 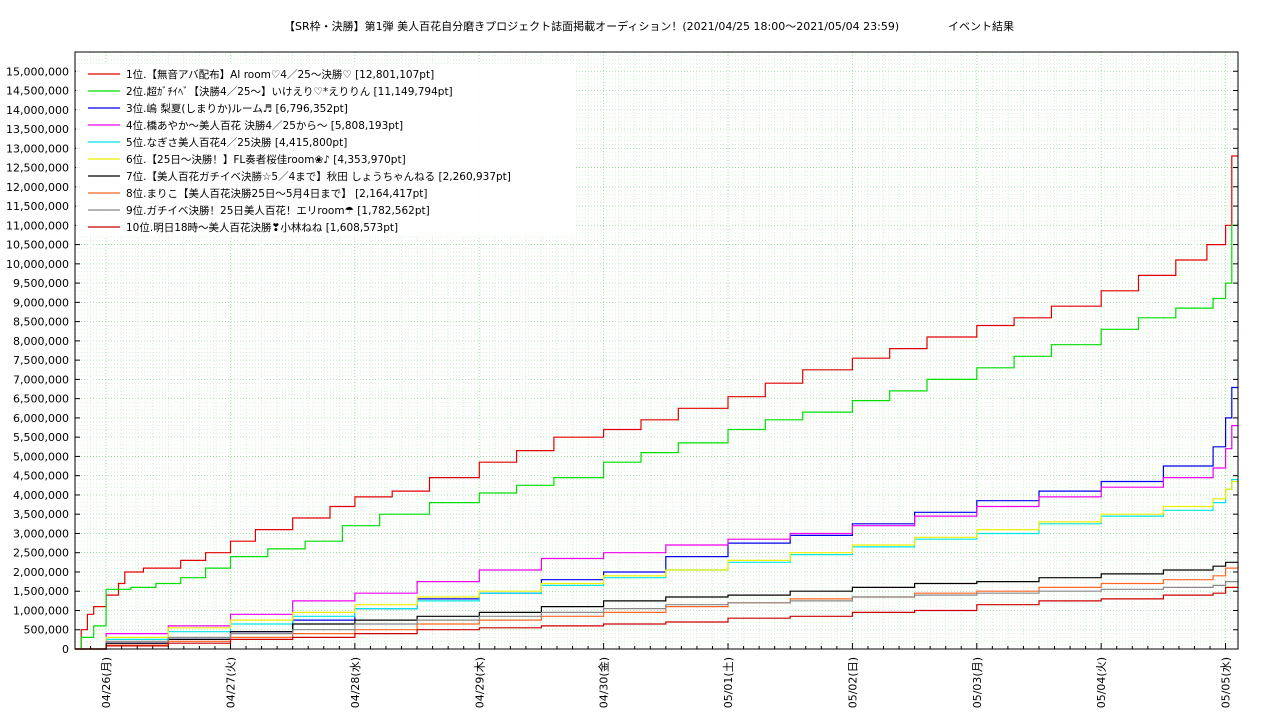 I want to click on y-tick-label: 15,000,000, so click(x=37, y=71).